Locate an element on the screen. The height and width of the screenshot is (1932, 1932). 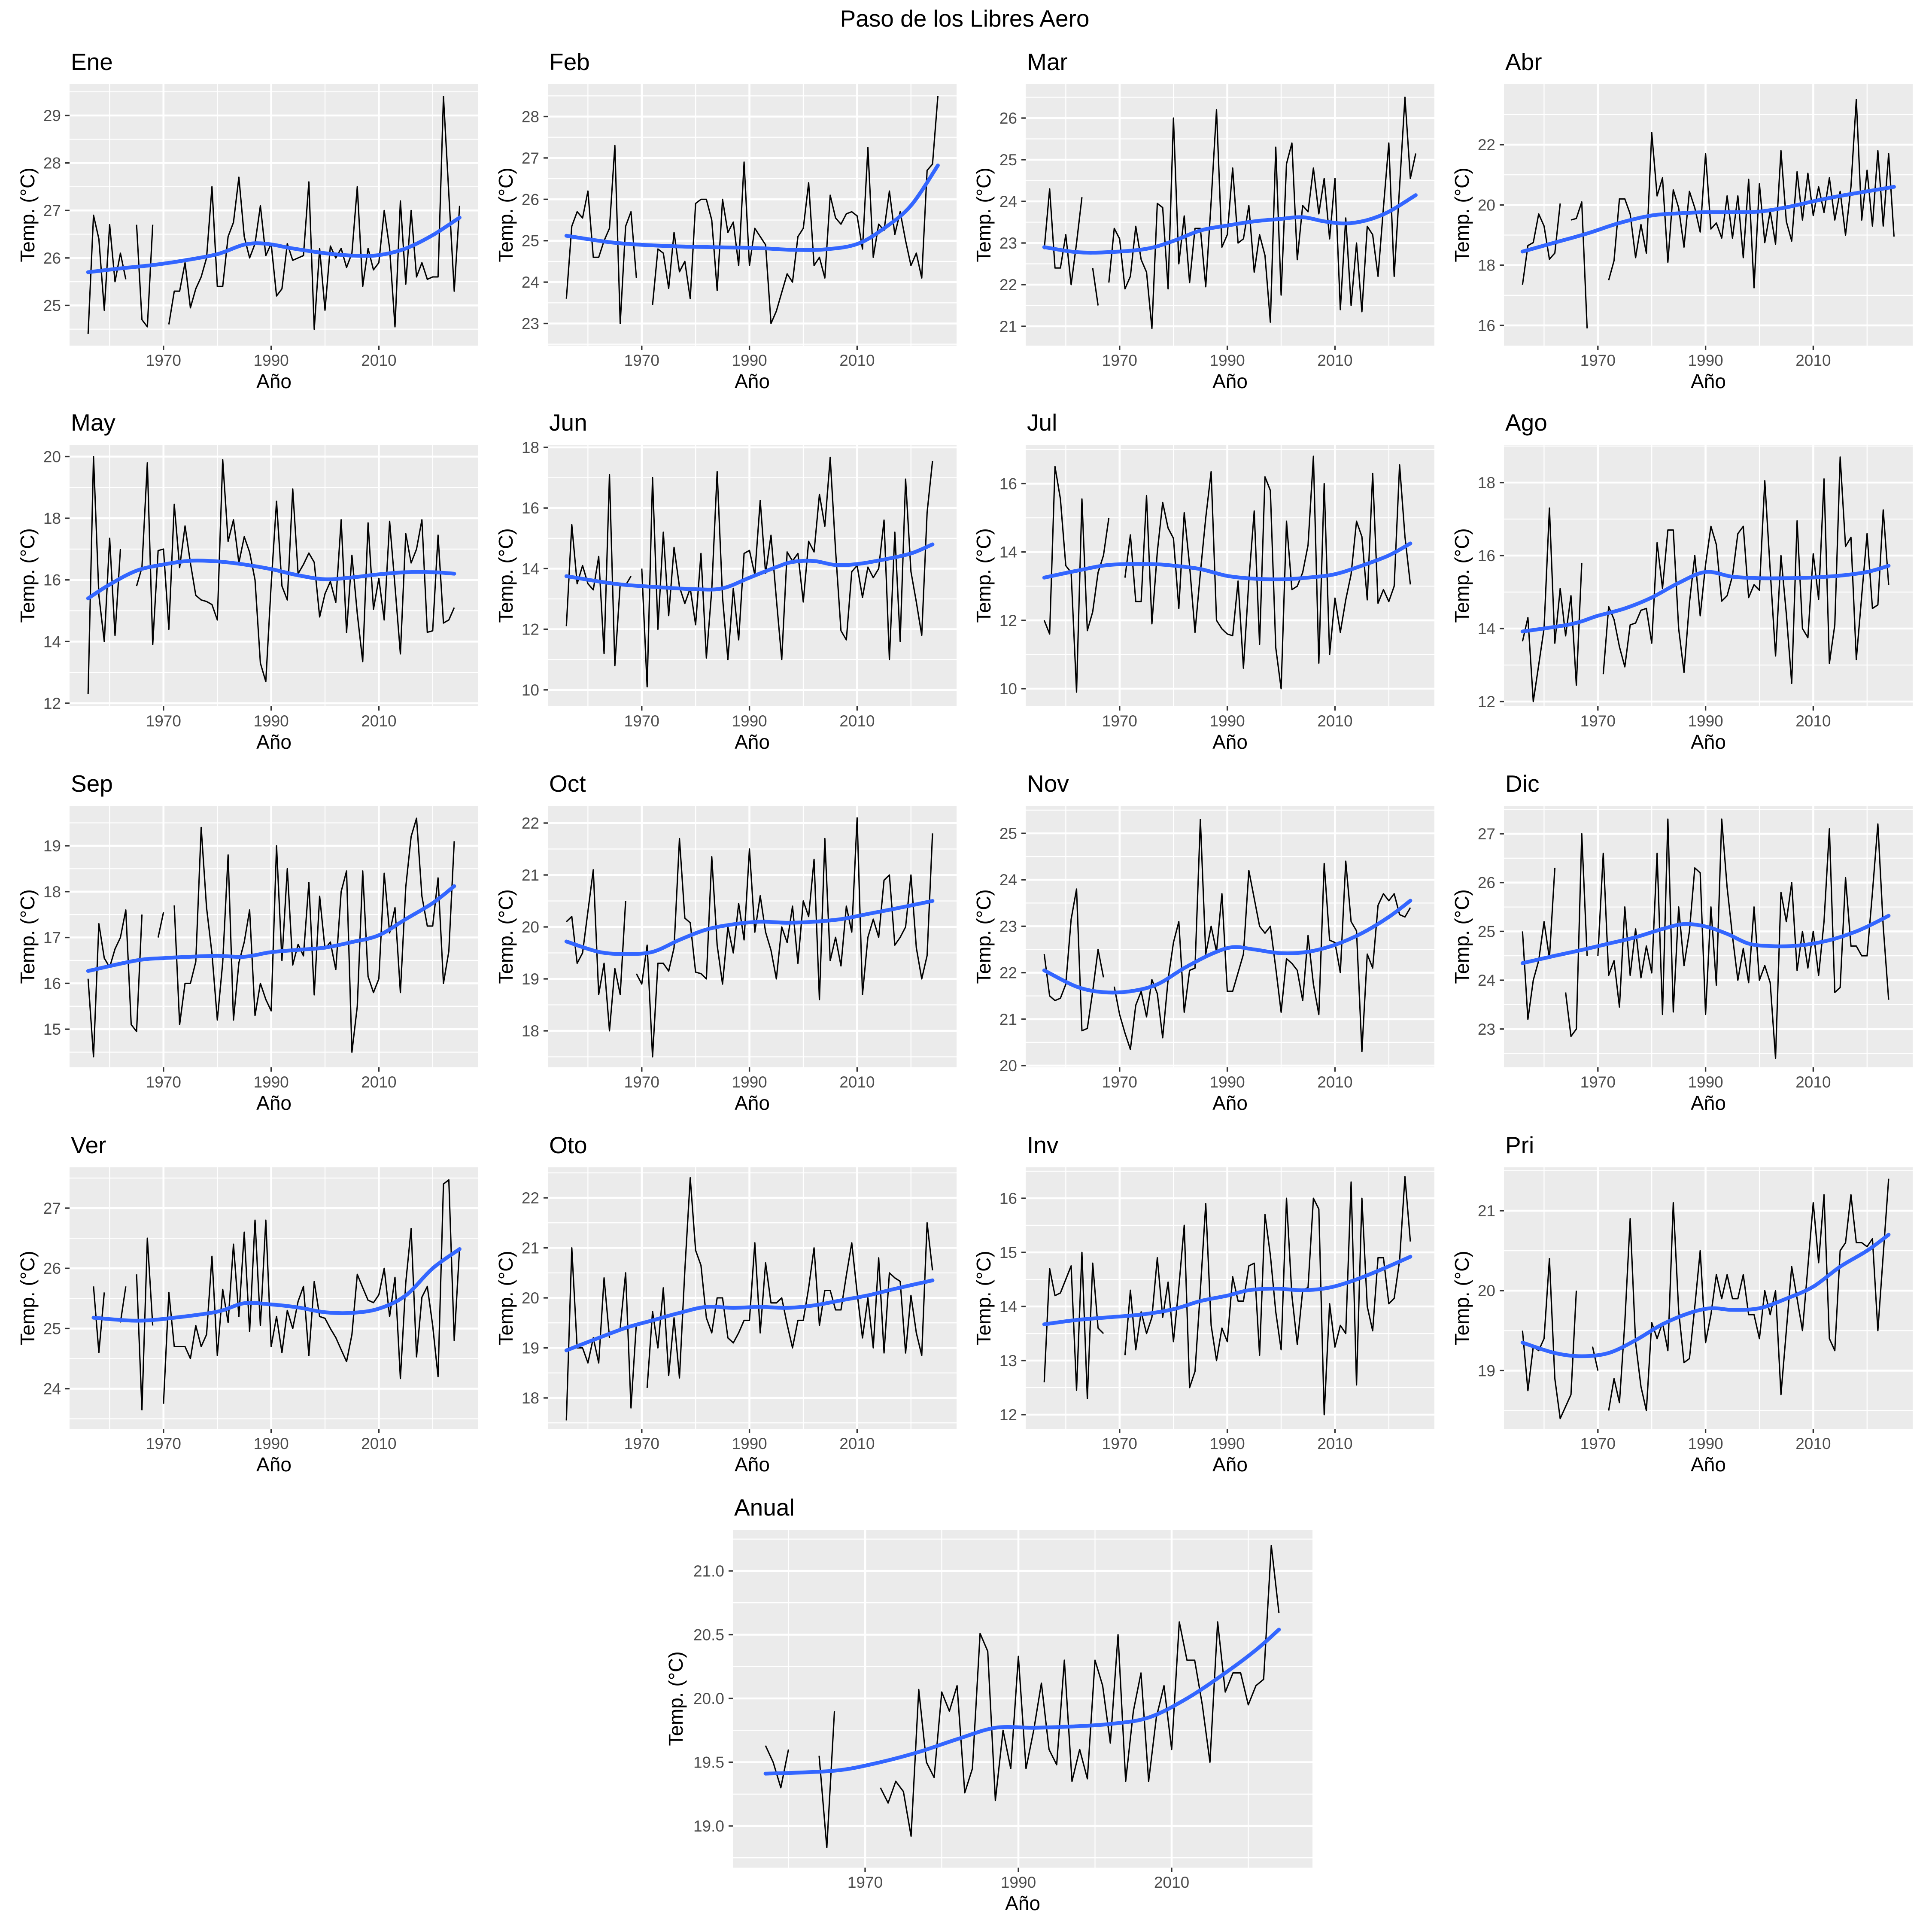
svg-text: May is located at coordinates (93, 422).